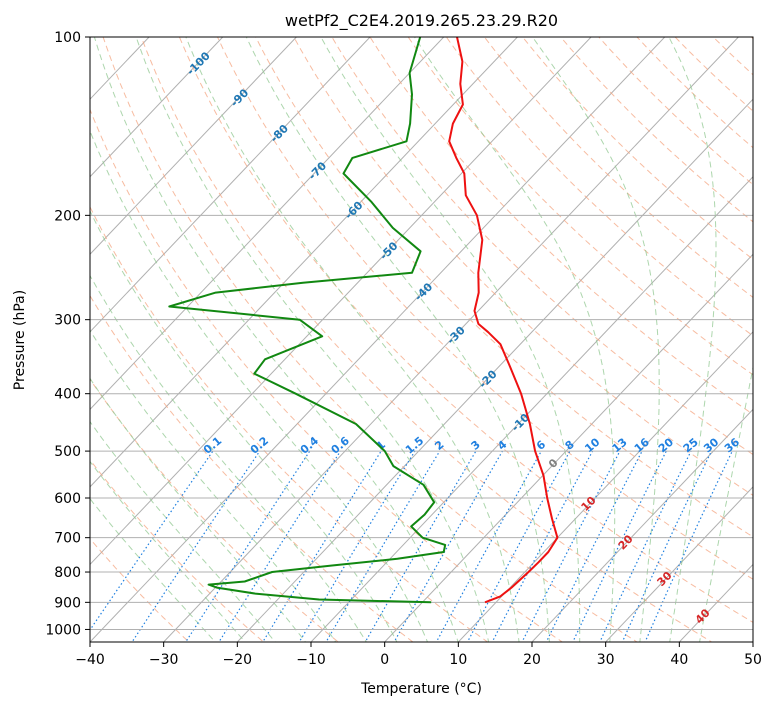 This screenshot has height=708, width=775. What do you see at coordinates (456, 335) in the screenshot?
I see `isotherm-label: -30` at bounding box center [456, 335].